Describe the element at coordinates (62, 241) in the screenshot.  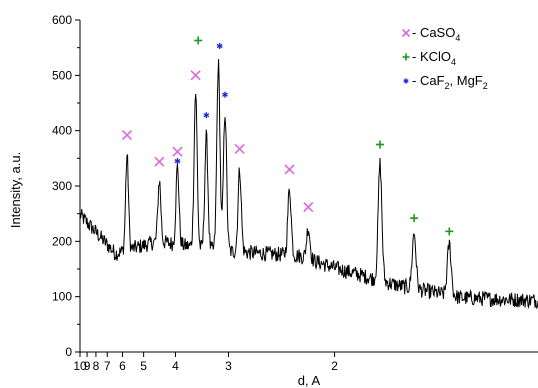
I see `y-tick-label: 200` at that location.